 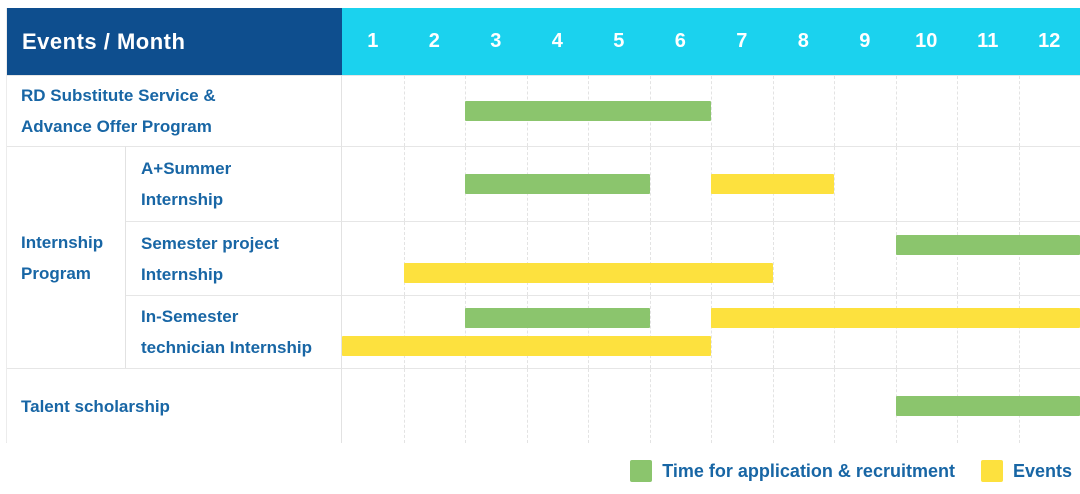 What do you see at coordinates (641, 471) in the screenshot?
I see `application-swatch-icon` at bounding box center [641, 471].